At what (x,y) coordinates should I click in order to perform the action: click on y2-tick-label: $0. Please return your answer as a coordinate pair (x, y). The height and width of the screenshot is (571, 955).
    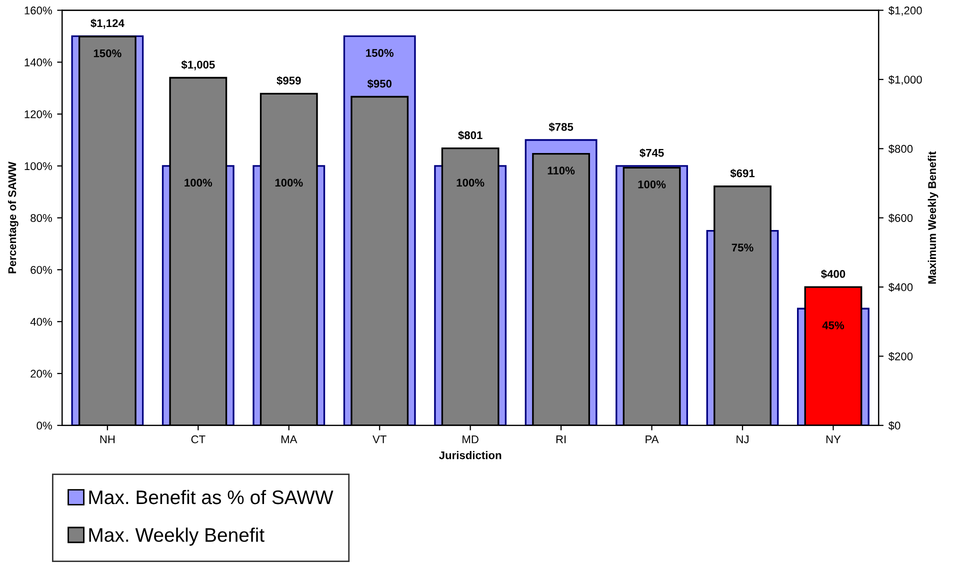
    Looking at the image, I should click on (894, 425).